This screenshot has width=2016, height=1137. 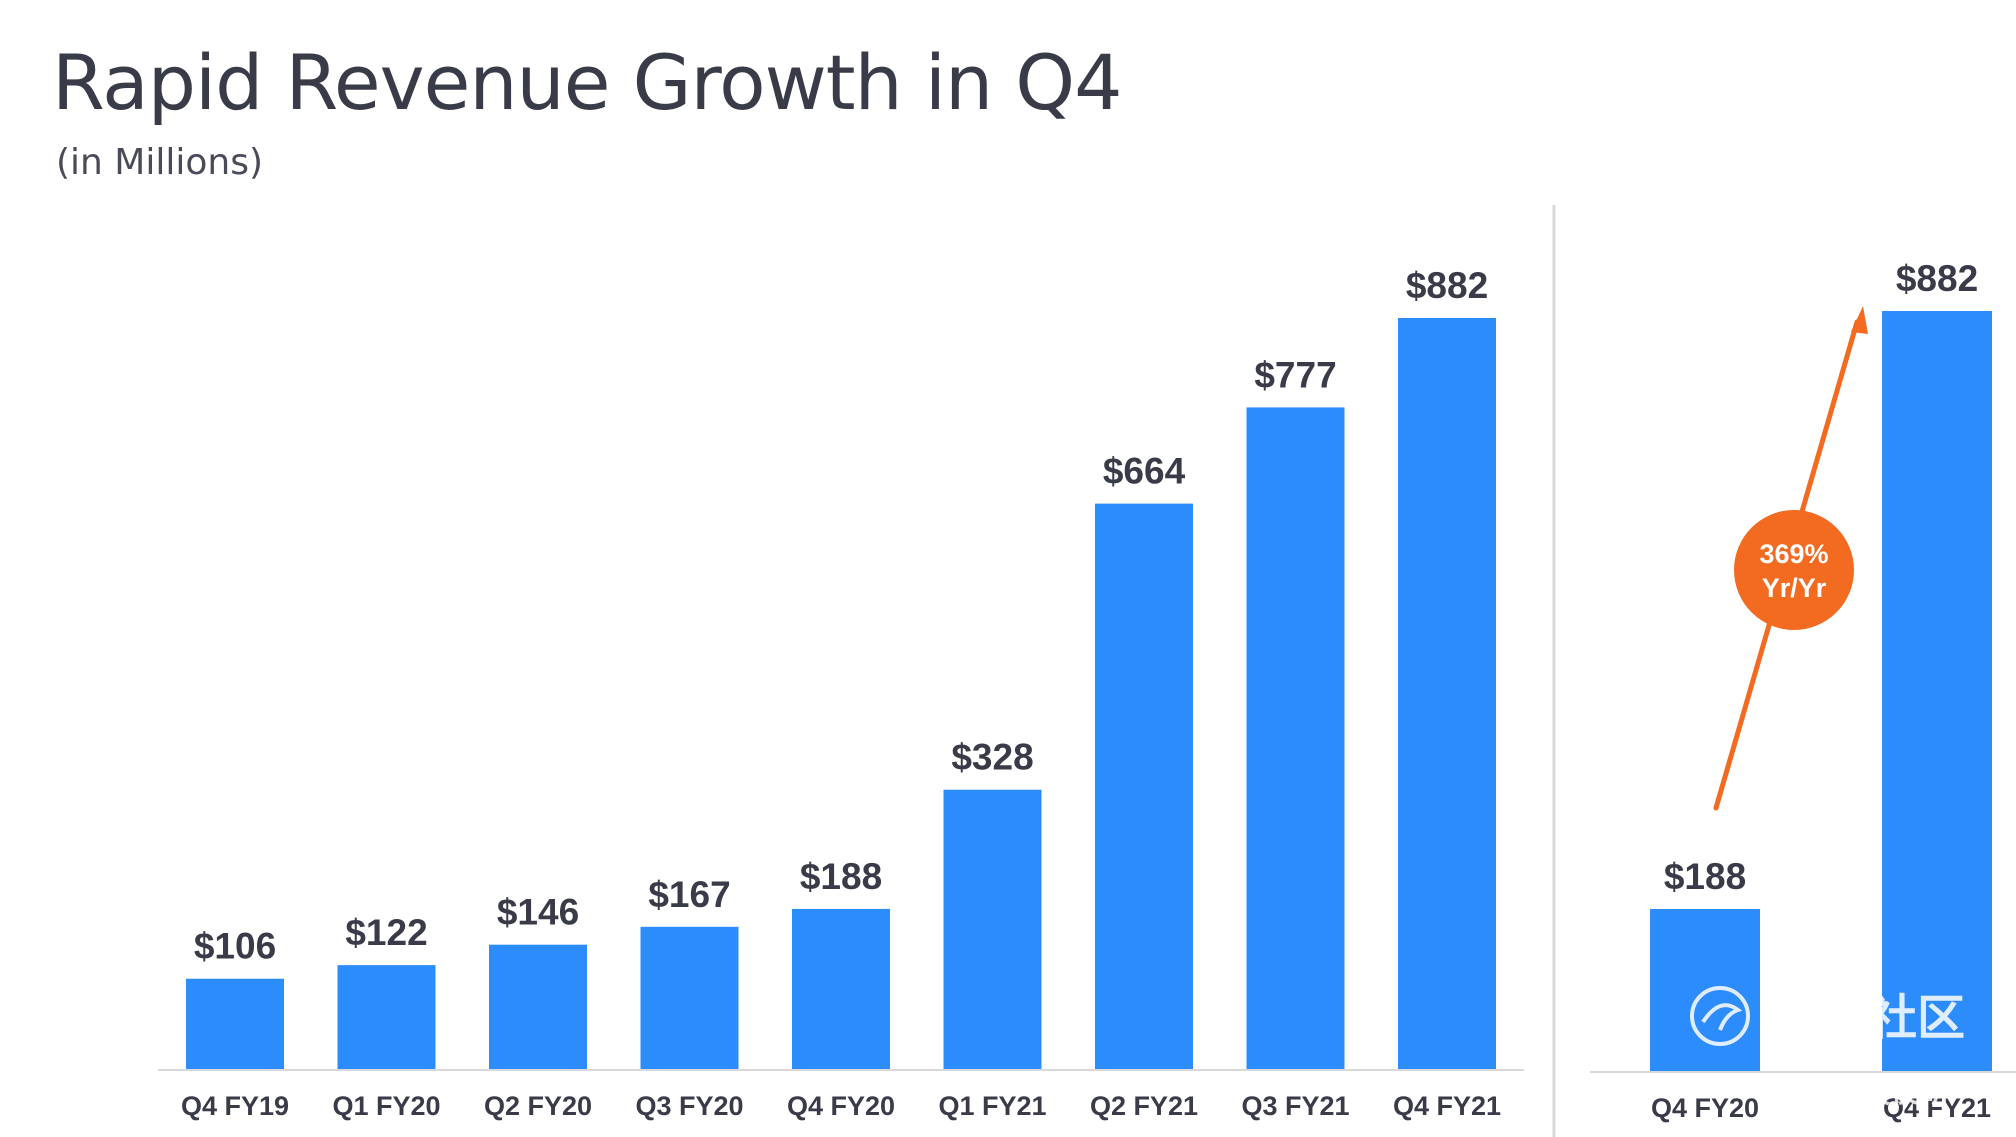 I want to click on data-label: $664, so click(x=1144, y=471).